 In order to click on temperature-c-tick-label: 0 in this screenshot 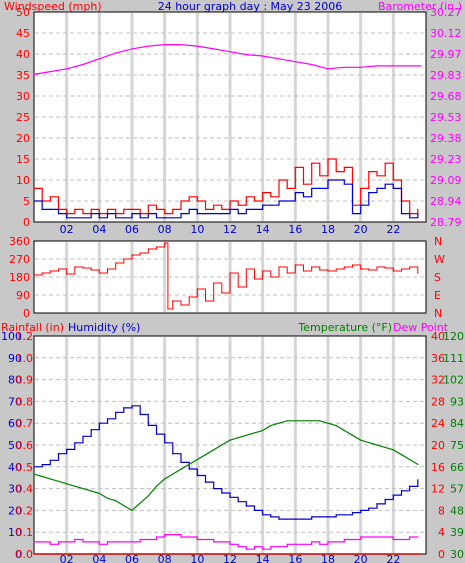, I will do `click(441, 554)`.